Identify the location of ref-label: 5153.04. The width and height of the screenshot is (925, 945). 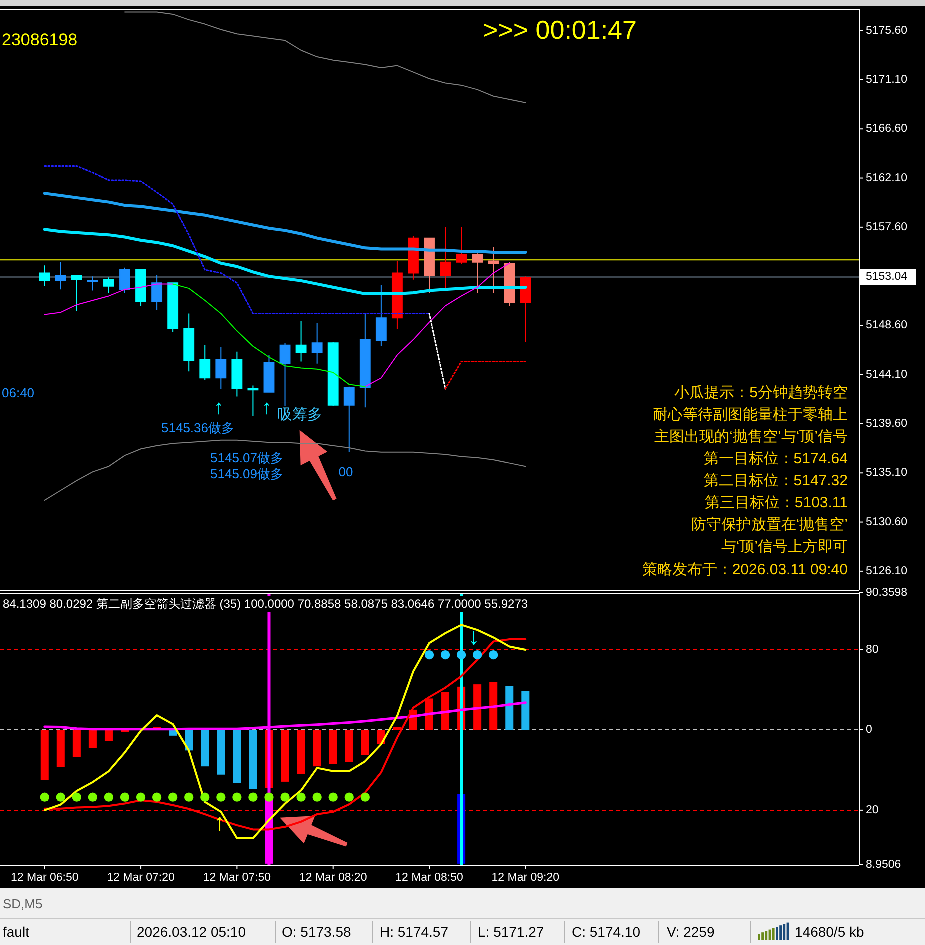
(887, 277).